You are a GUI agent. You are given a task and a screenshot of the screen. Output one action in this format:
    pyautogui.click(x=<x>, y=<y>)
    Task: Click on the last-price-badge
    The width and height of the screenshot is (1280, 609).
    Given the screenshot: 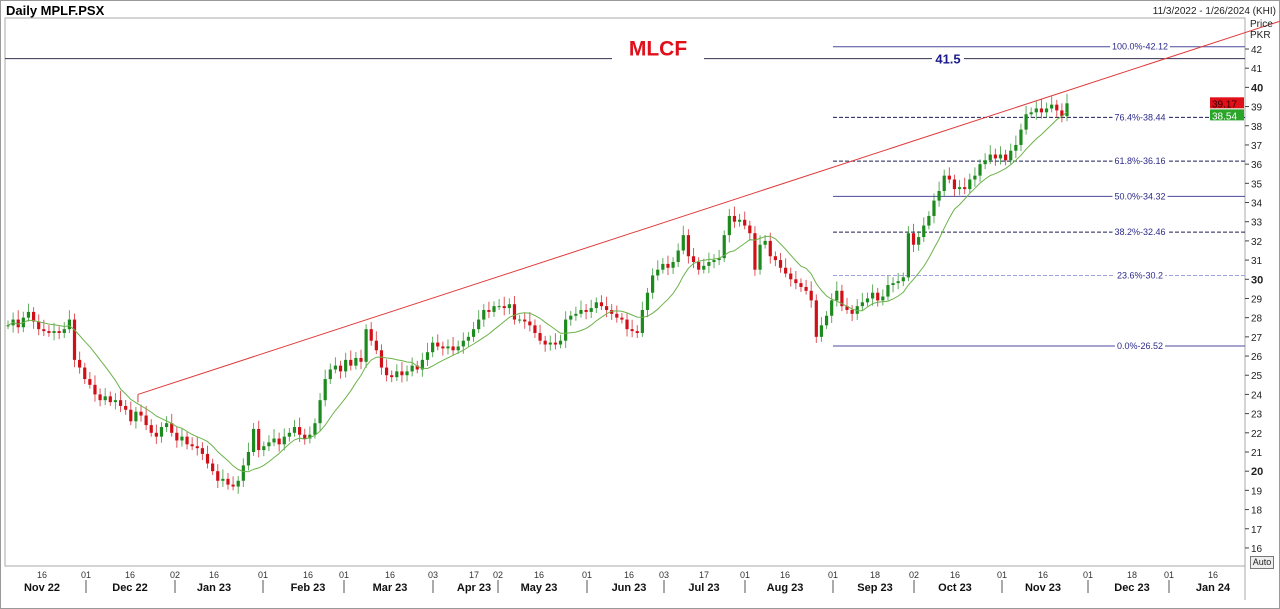 What is the action you would take?
    pyautogui.click(x=1227, y=115)
    